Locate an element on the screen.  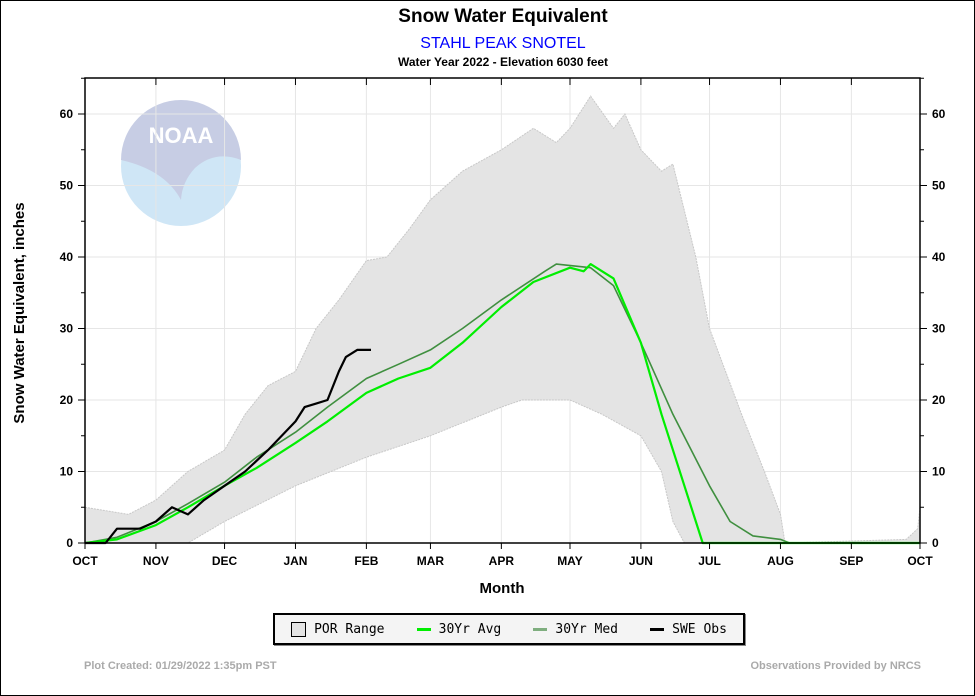
plot-created: Plot Created: 01/29/2022 1:35pm PST is located at coordinates (180, 666).